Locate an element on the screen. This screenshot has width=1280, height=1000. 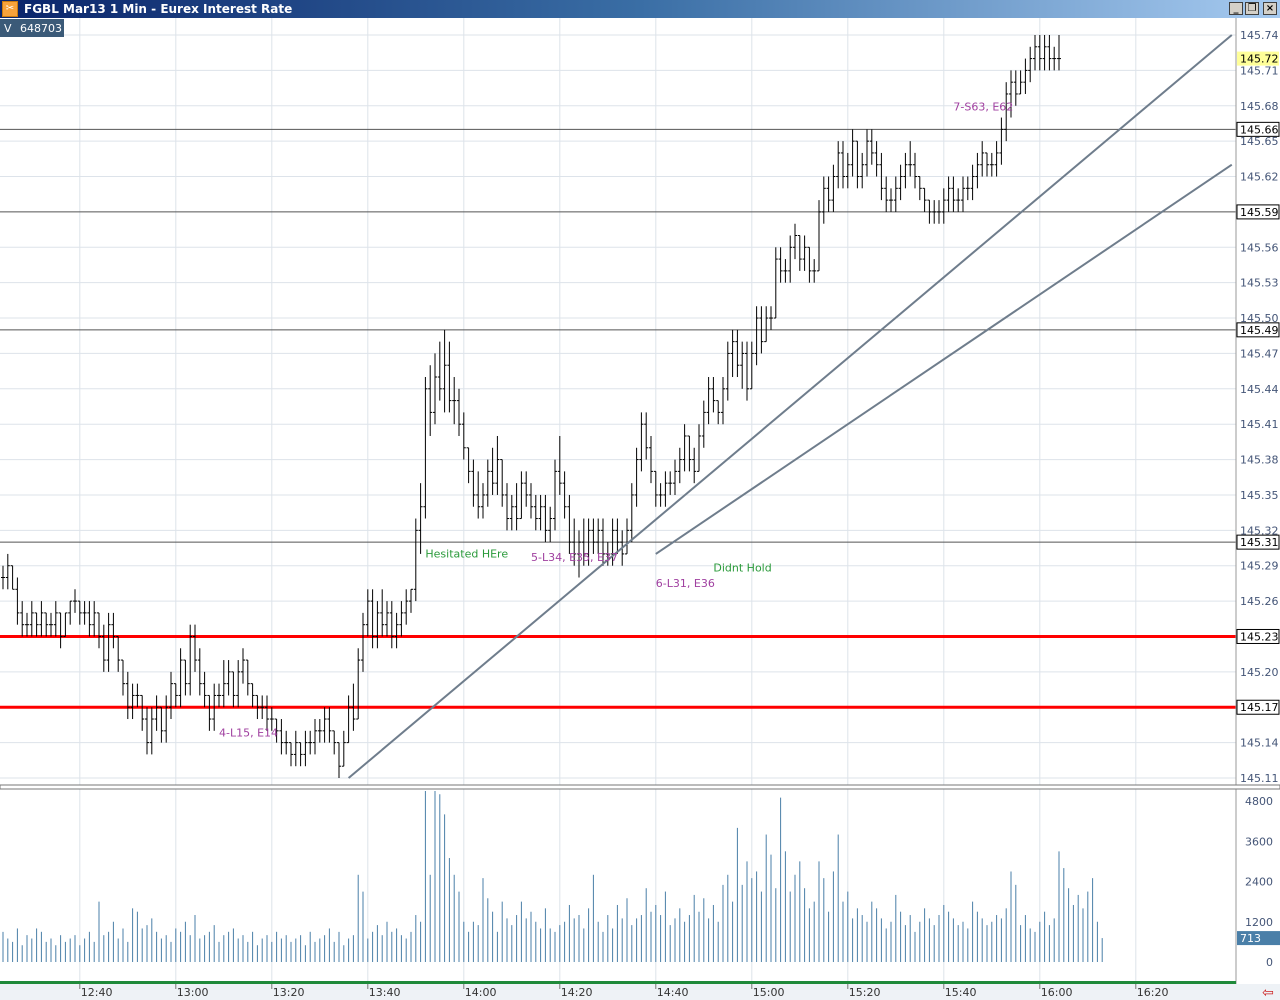
price-tick-label: 145.74 is located at coordinates (1259, 35).